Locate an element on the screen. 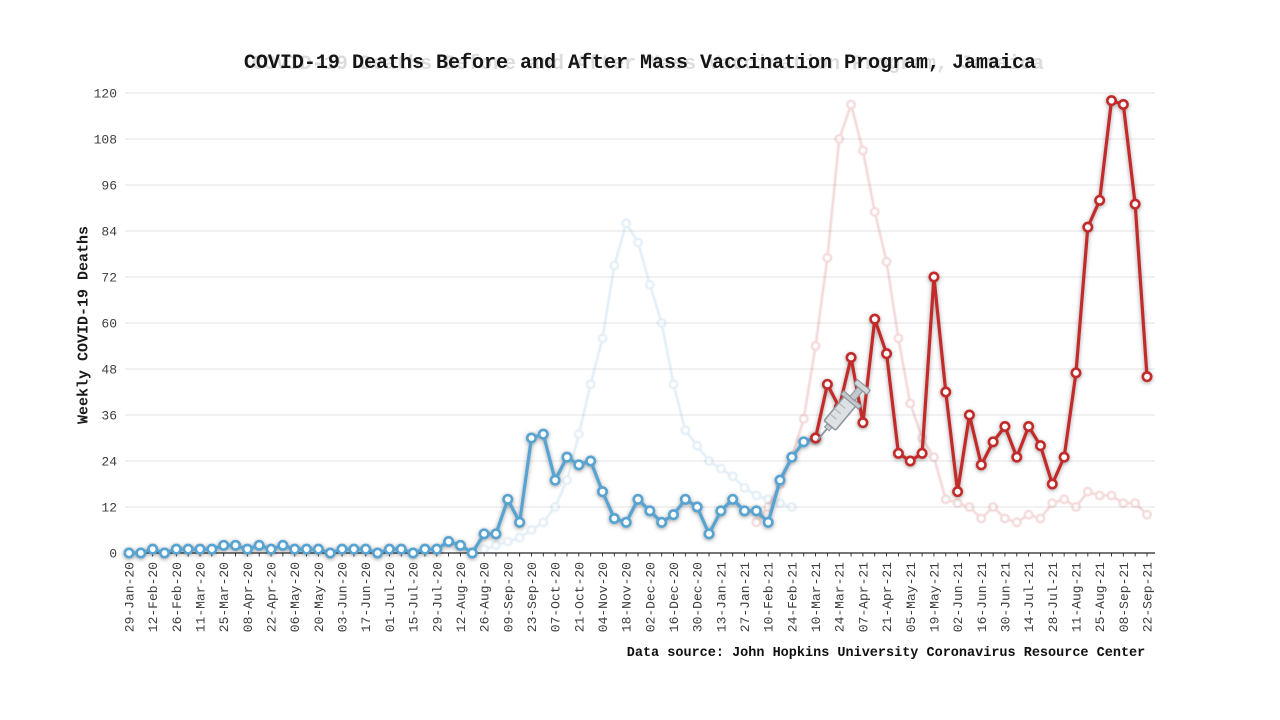  svg-text: 15-Jul-20 is located at coordinates (414, 597).